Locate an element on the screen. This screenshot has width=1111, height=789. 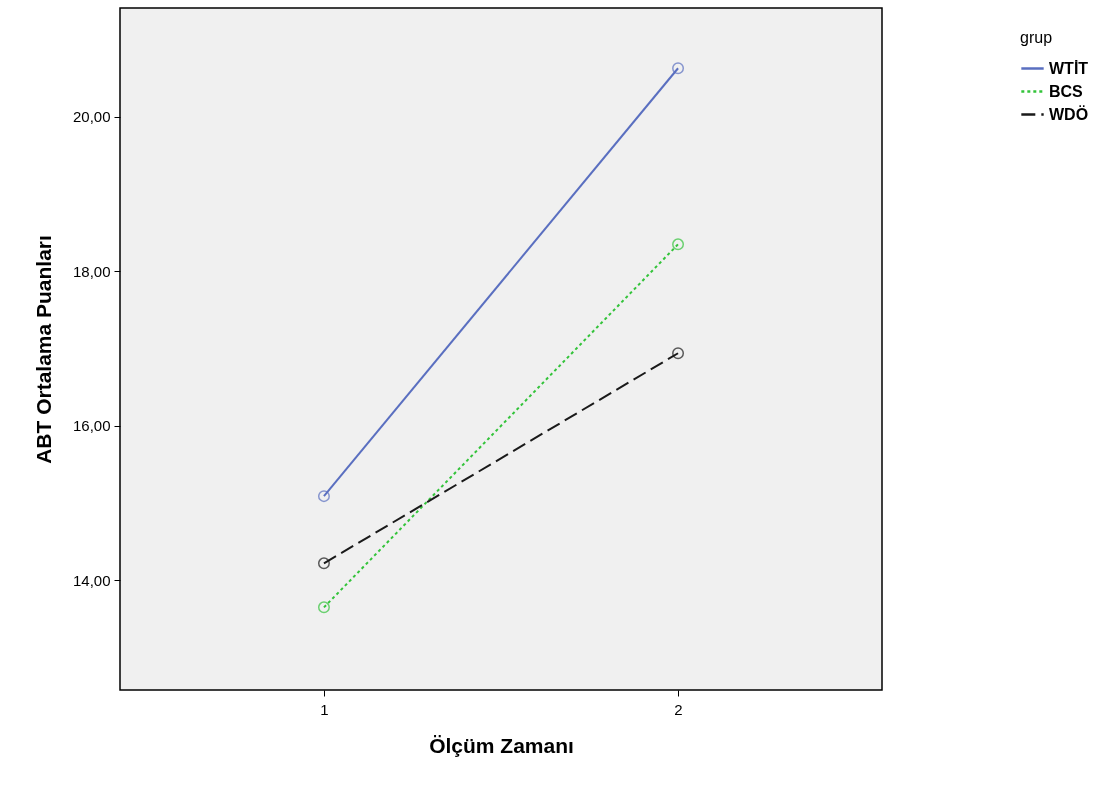
legend-label: WTİT is located at coordinates (1069, 68).